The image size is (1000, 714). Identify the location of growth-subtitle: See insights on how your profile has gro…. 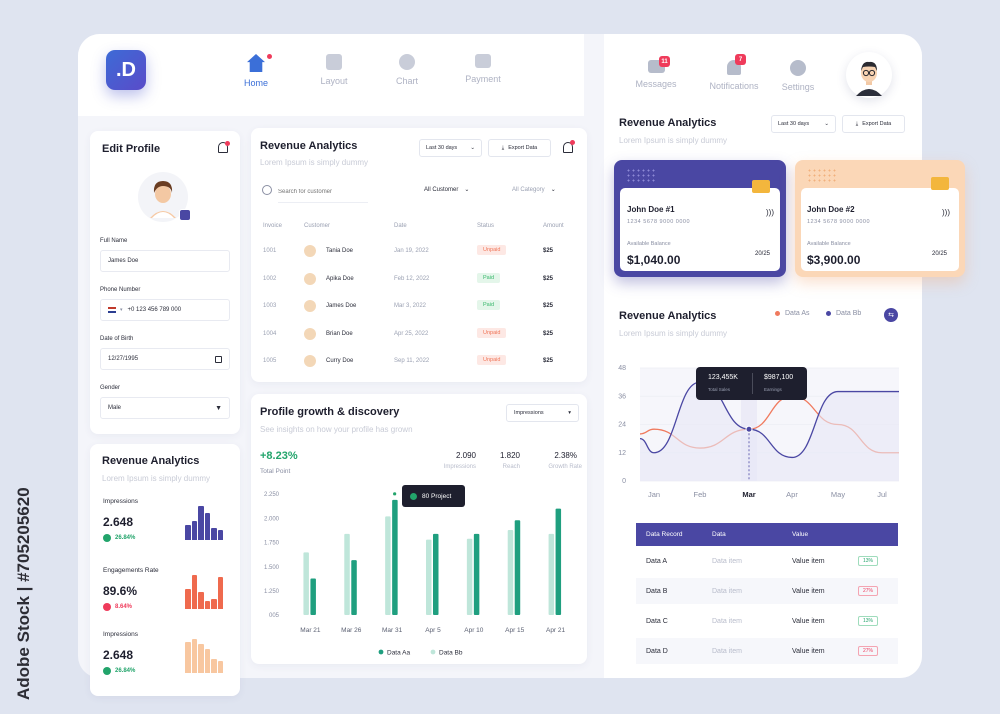
(336, 429).